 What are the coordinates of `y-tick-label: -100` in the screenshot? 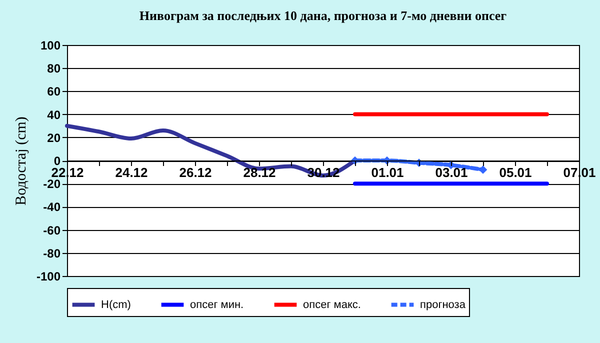 It's located at (48, 277).